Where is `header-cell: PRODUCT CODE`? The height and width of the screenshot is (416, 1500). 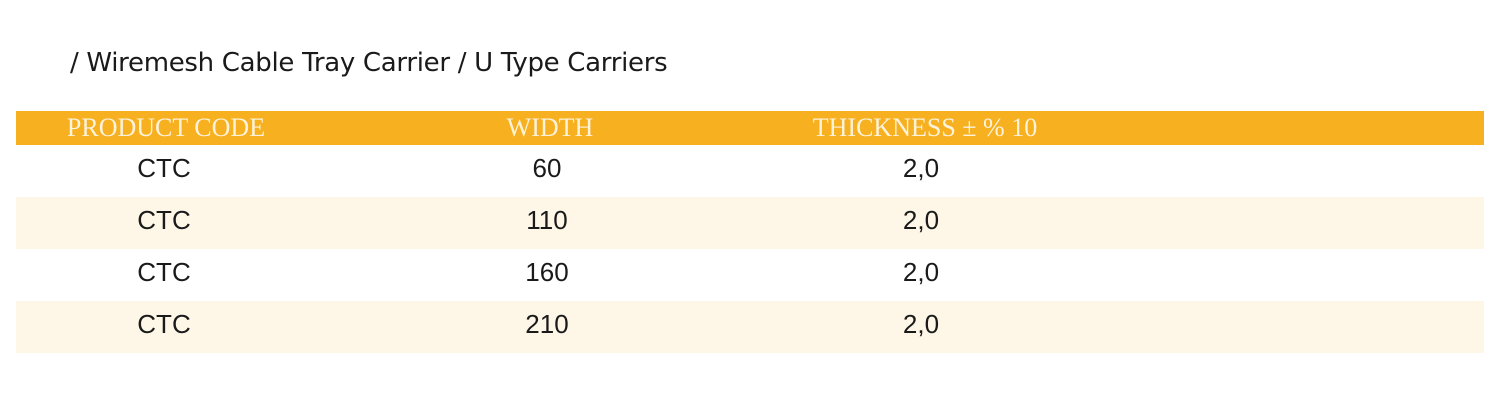 header-cell: PRODUCT CODE is located at coordinates (166, 127).